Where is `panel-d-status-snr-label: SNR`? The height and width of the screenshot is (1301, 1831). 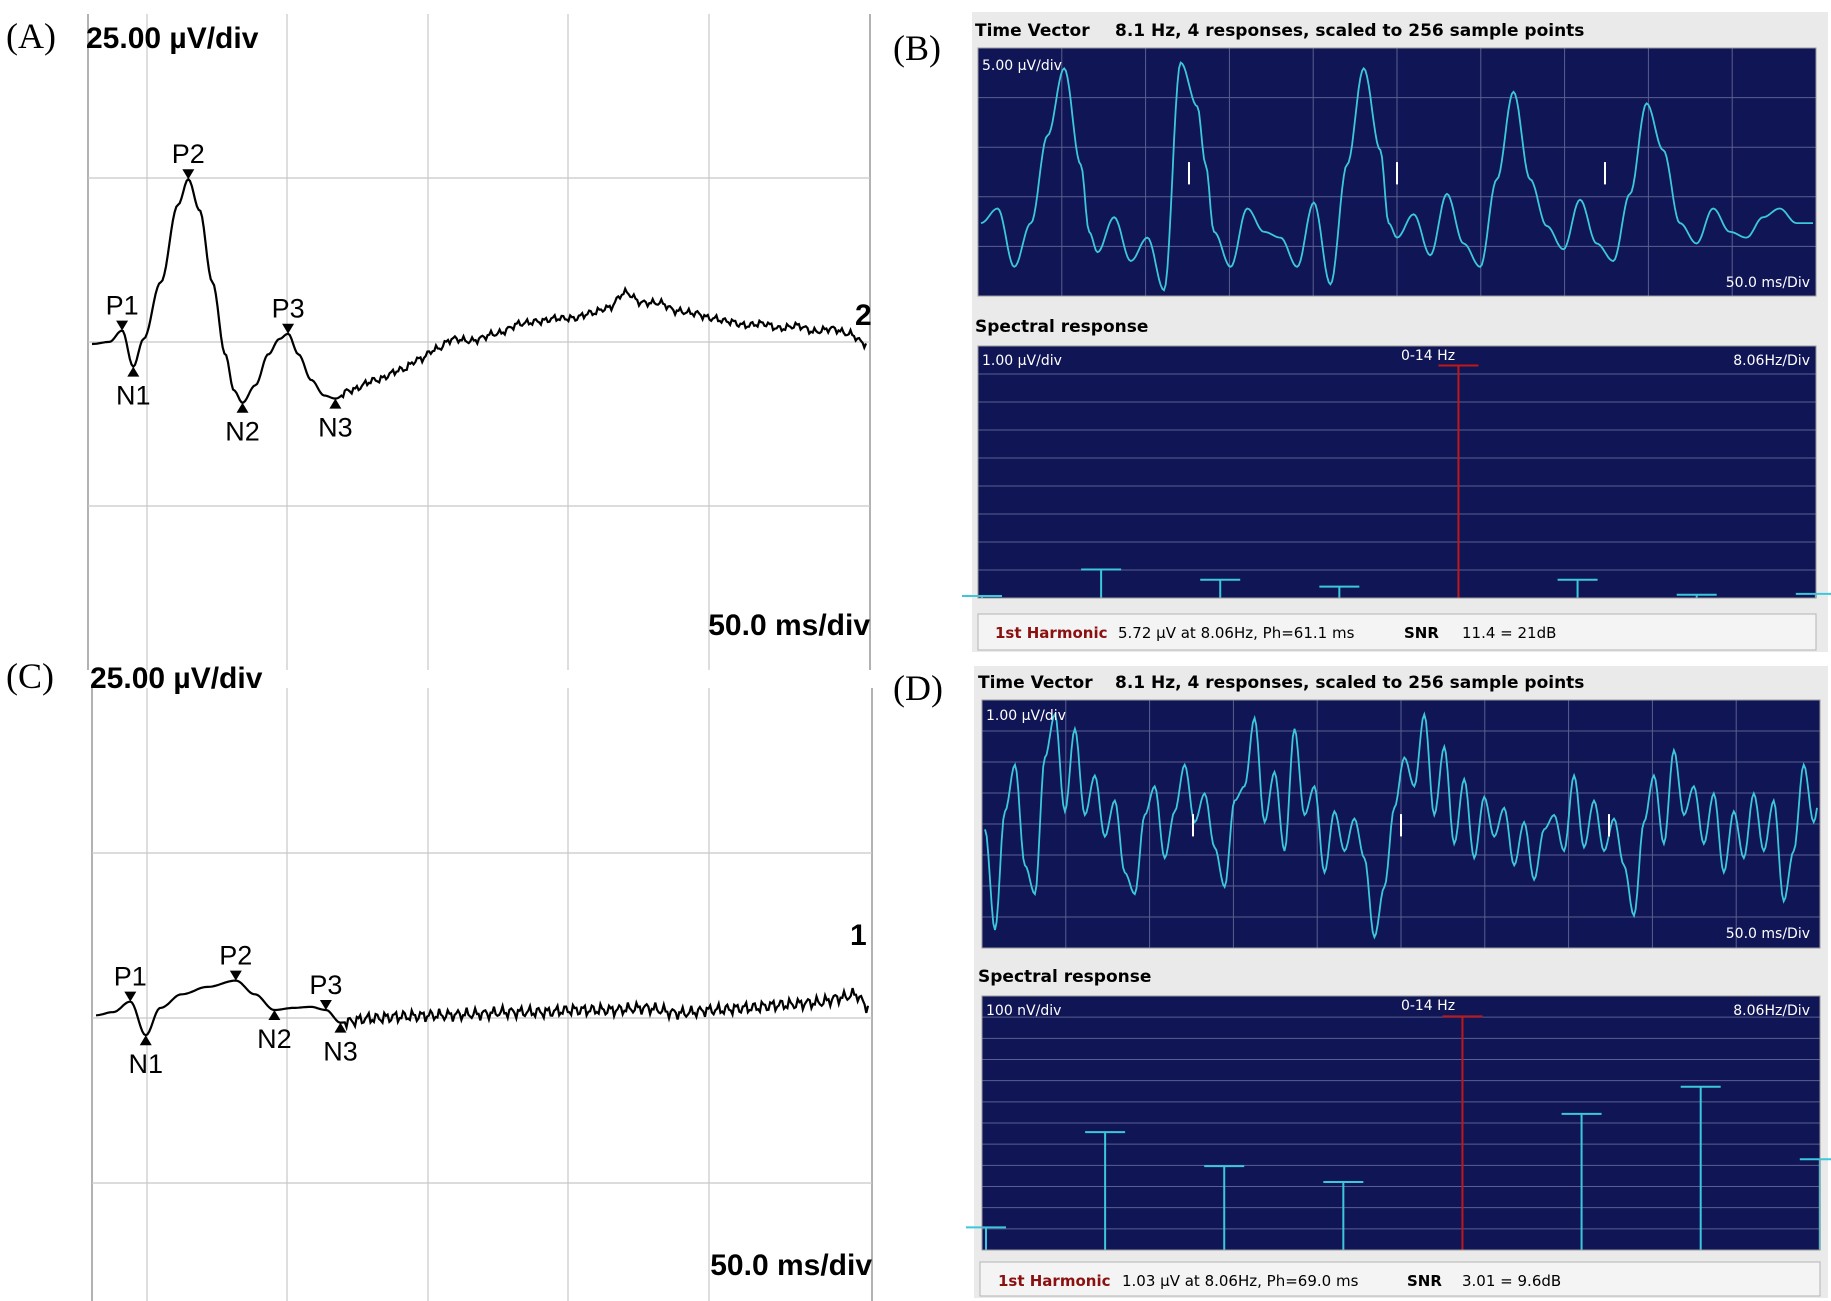 panel-d-status-snr-label: SNR is located at coordinates (1424, 1281).